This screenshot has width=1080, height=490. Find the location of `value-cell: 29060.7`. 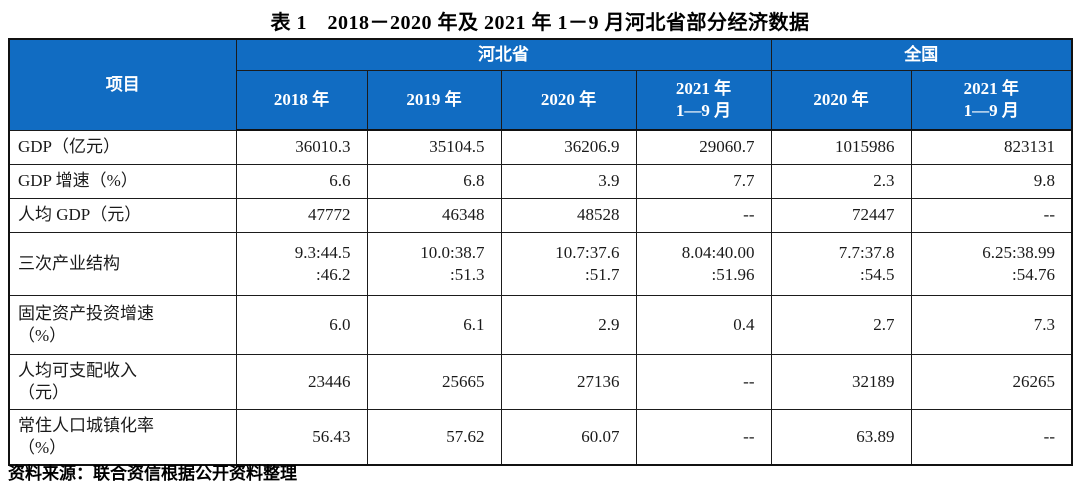

value-cell: 29060.7 is located at coordinates (703, 147).